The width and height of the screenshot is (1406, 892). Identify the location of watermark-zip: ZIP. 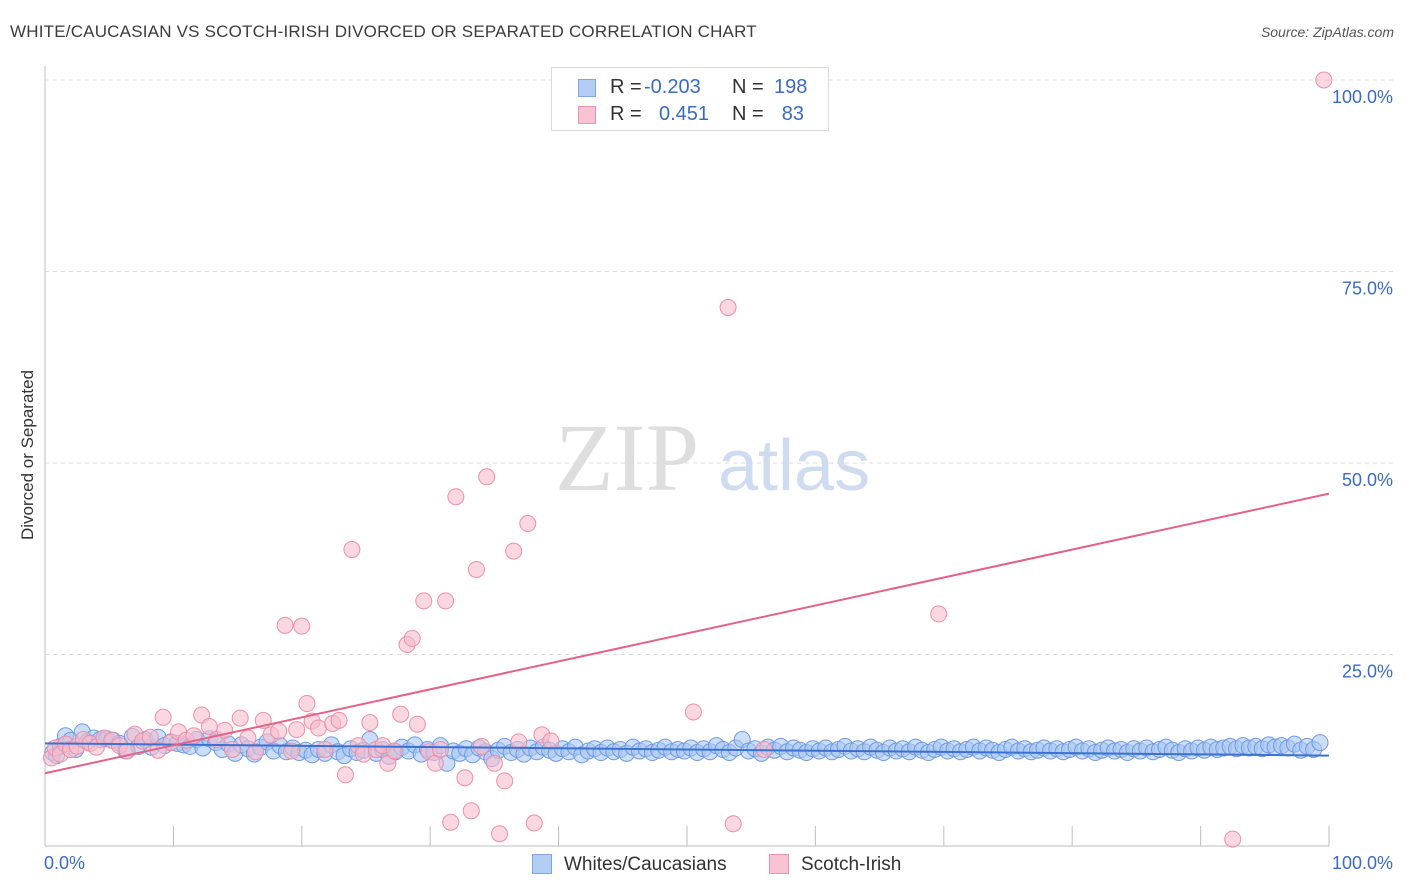
(627, 457).